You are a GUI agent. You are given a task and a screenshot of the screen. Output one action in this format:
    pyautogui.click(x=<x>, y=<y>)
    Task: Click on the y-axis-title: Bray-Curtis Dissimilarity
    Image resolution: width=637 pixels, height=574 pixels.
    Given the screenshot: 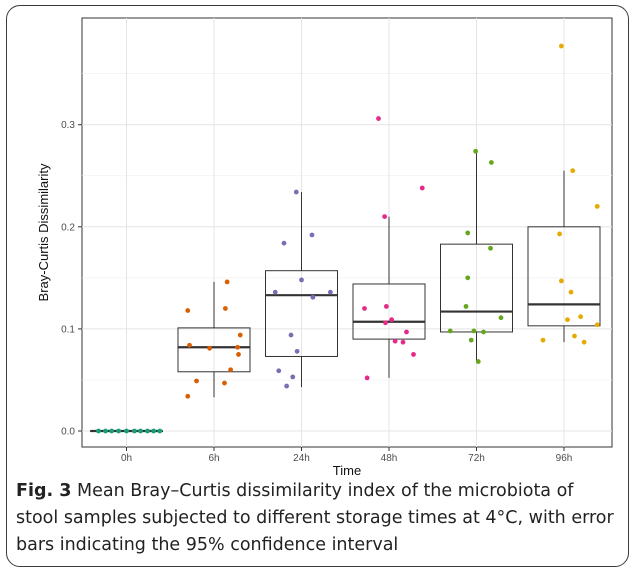 What is the action you would take?
    pyautogui.click(x=43, y=232)
    